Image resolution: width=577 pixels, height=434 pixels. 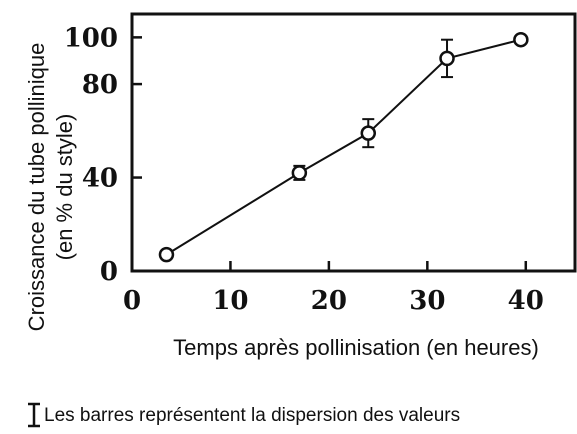 I want to click on y-tick-label: 0, so click(x=109, y=272).